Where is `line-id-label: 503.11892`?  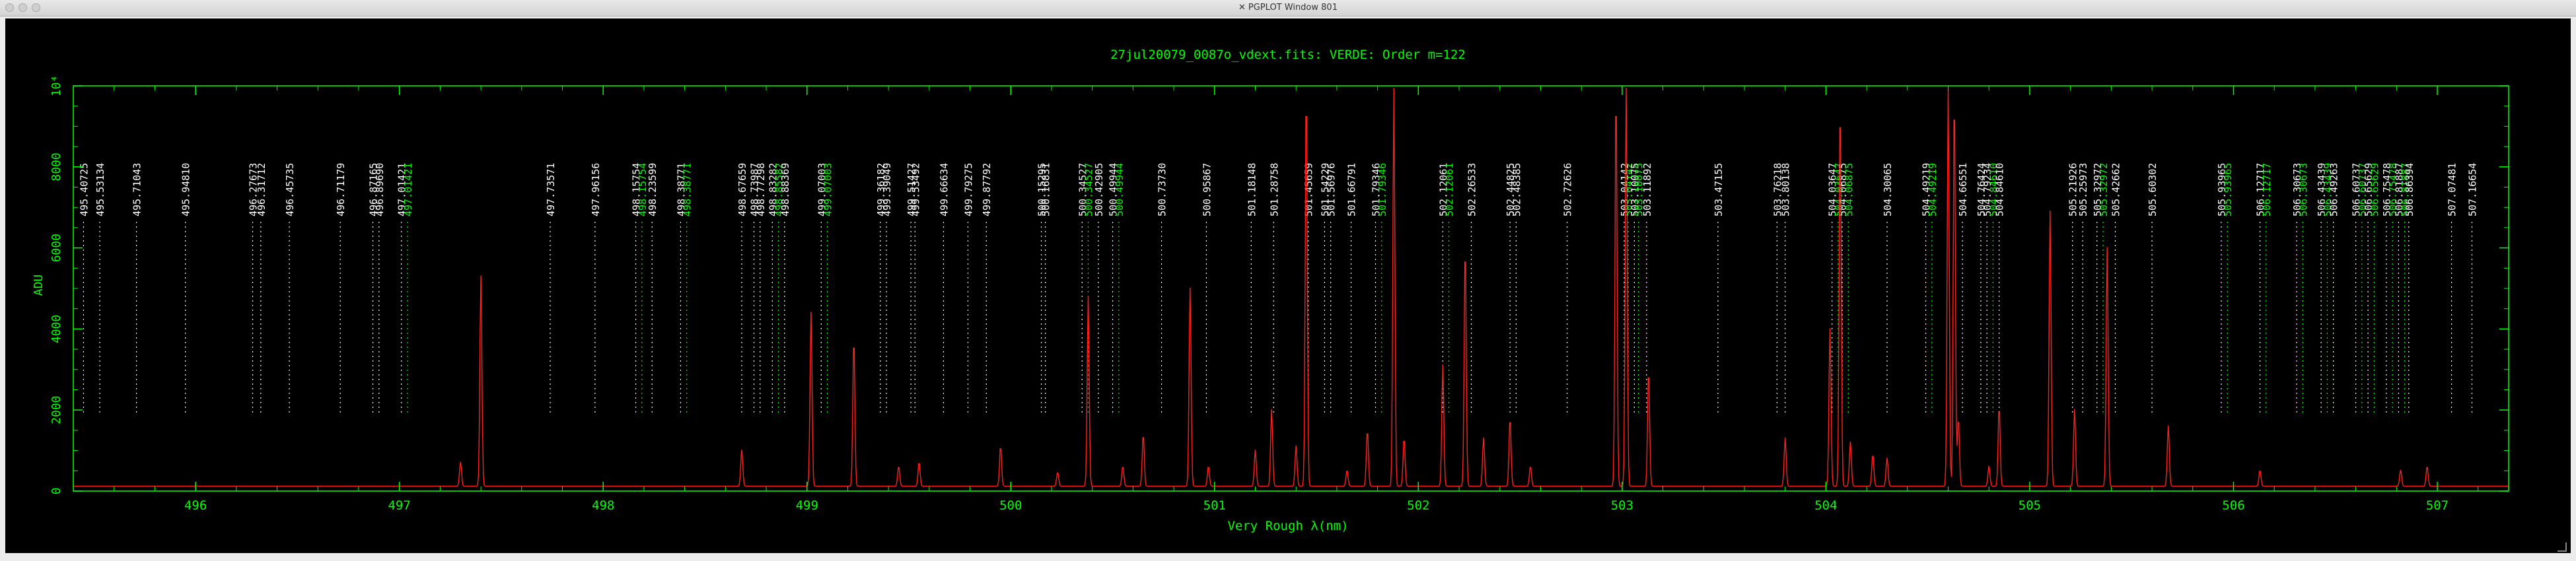 line-id-label: 503.11892 is located at coordinates (1647, 189).